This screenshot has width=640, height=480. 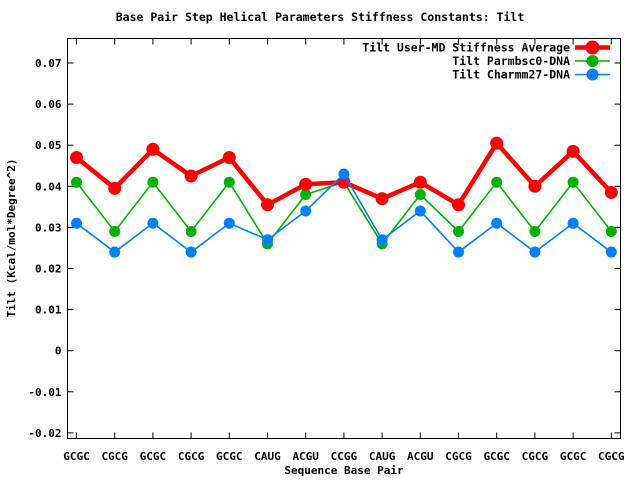 I want to click on y-tick-label: -0.01, so click(x=44, y=392).